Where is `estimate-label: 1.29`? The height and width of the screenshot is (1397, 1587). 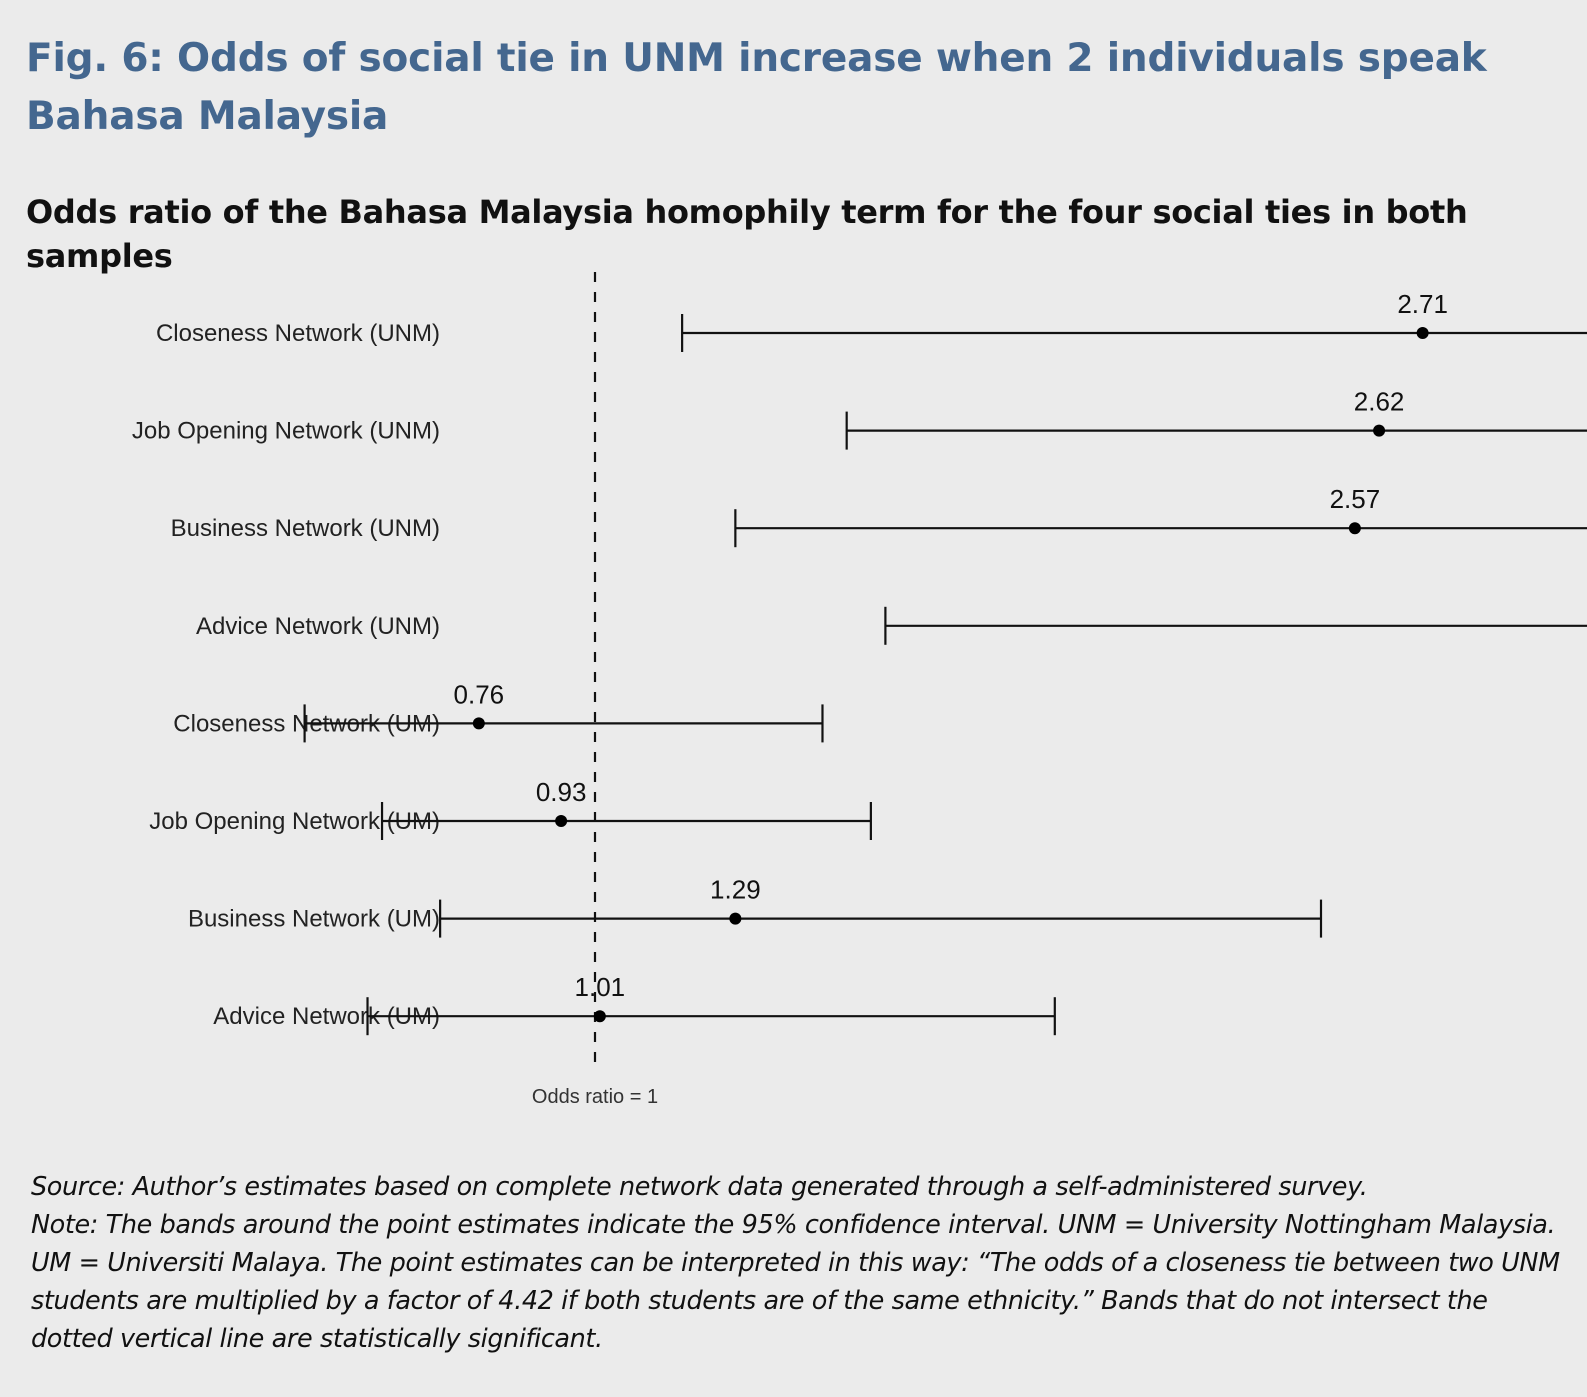
estimate-label: 1.29 is located at coordinates (735, 890).